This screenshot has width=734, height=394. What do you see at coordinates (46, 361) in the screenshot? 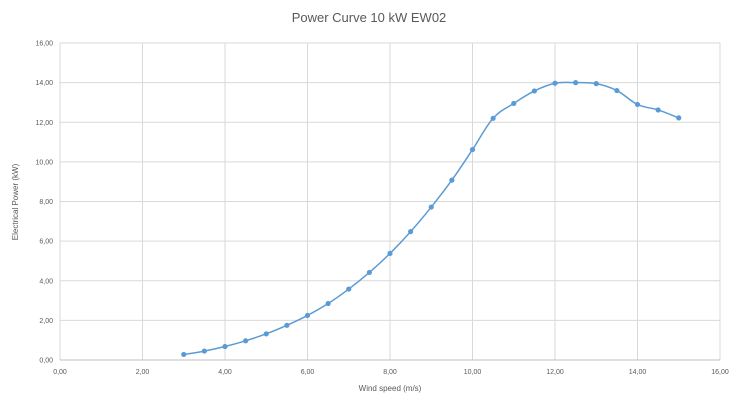
I see `y-tick-label: 0,00` at bounding box center [46, 361].